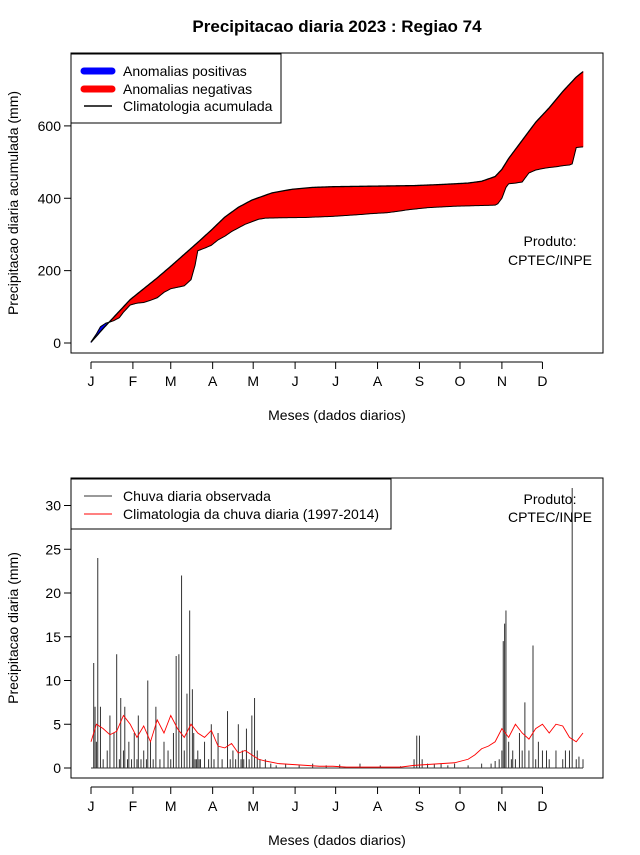 This screenshot has width=640, height=855. I want to click on daily-y-axis: 0 5 10 15 20 25 30, so click(58, 637).